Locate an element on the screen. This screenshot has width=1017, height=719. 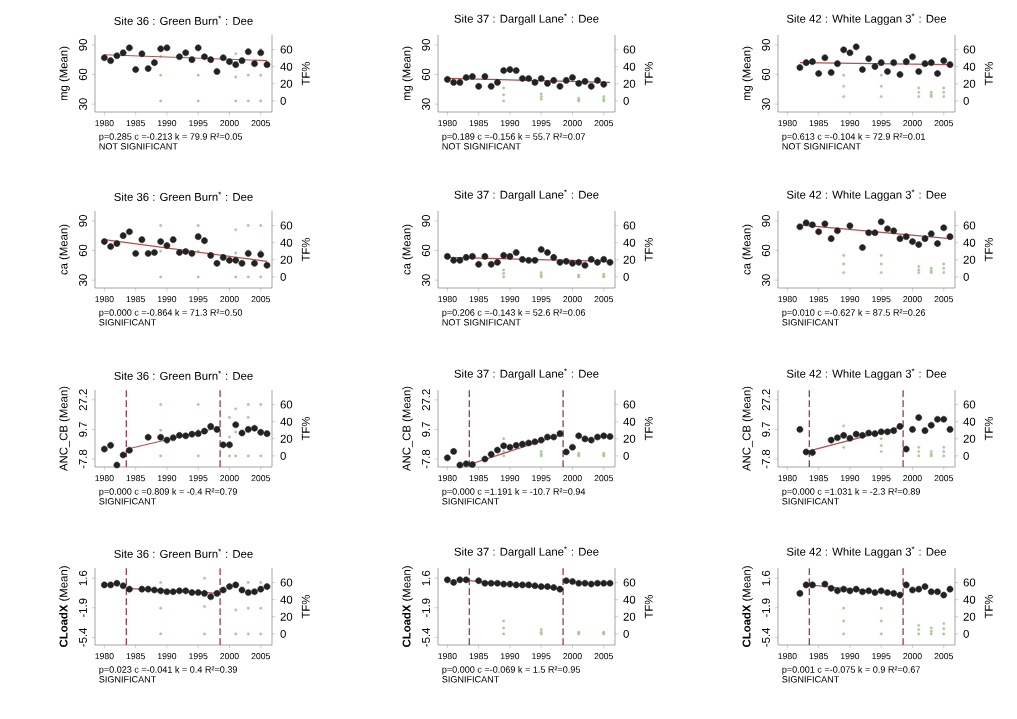
y-tick-label: -5.4 is located at coordinates (426, 637).